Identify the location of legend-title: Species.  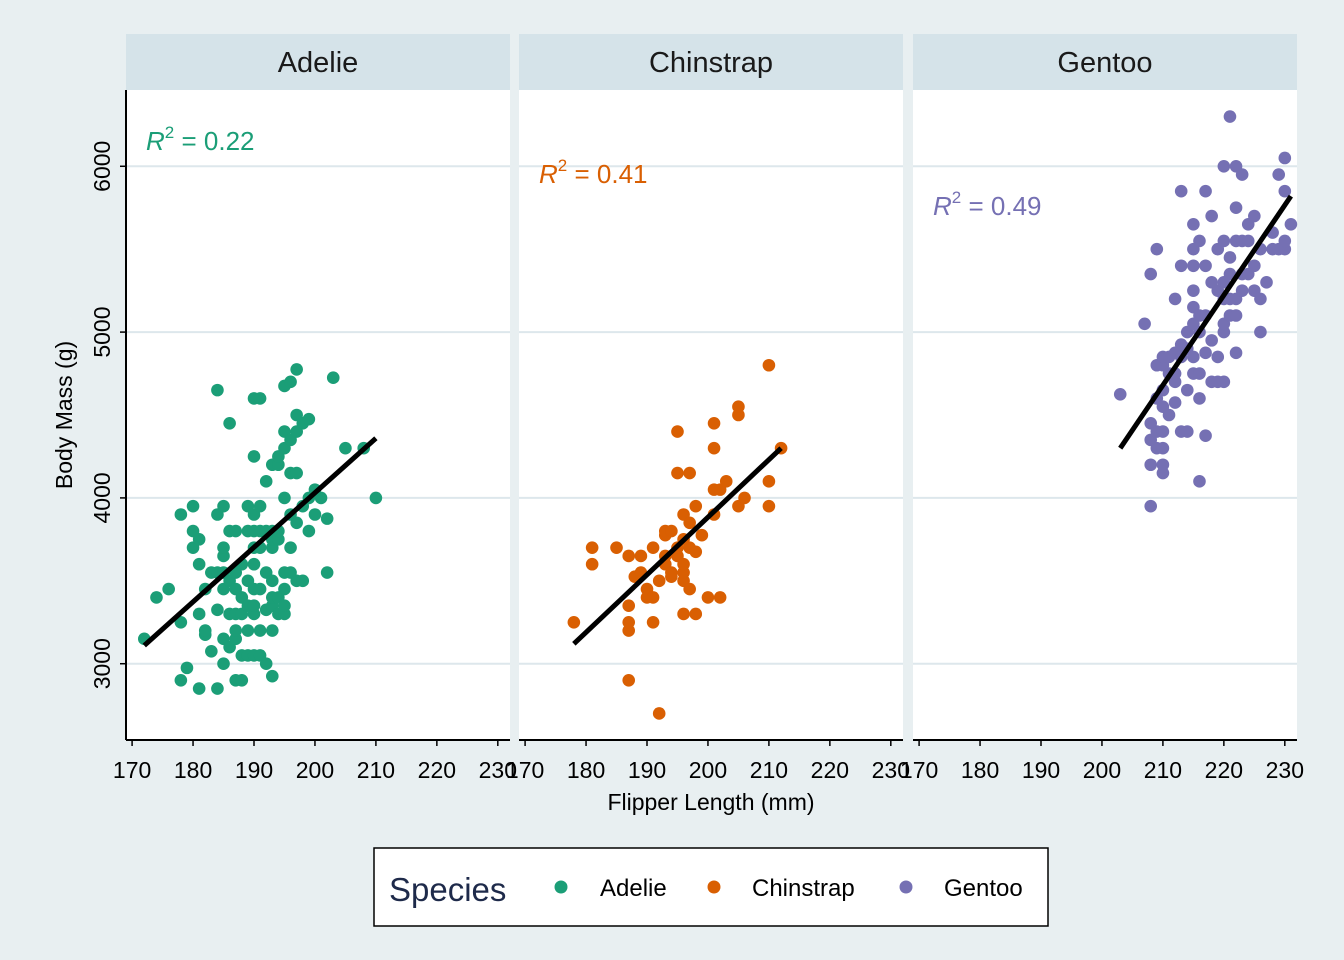
(447, 889).